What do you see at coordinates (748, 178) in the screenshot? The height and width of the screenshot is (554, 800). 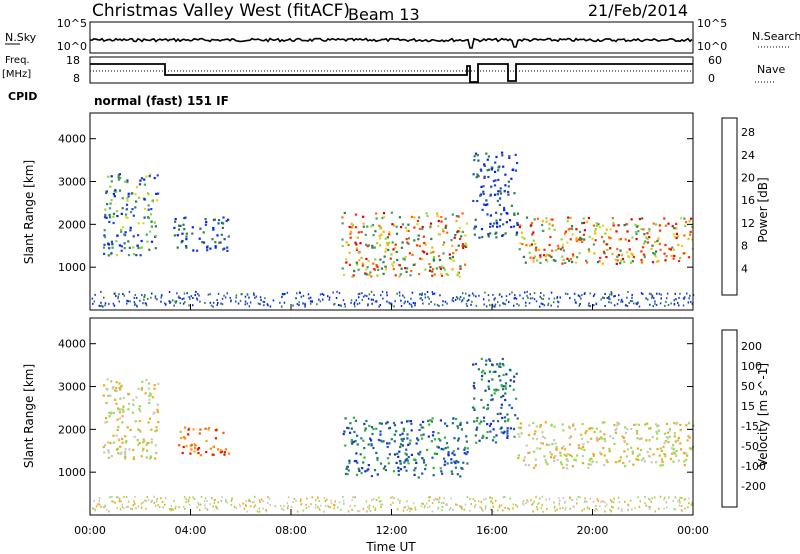 I see `colorbar-tick-label: 20` at bounding box center [748, 178].